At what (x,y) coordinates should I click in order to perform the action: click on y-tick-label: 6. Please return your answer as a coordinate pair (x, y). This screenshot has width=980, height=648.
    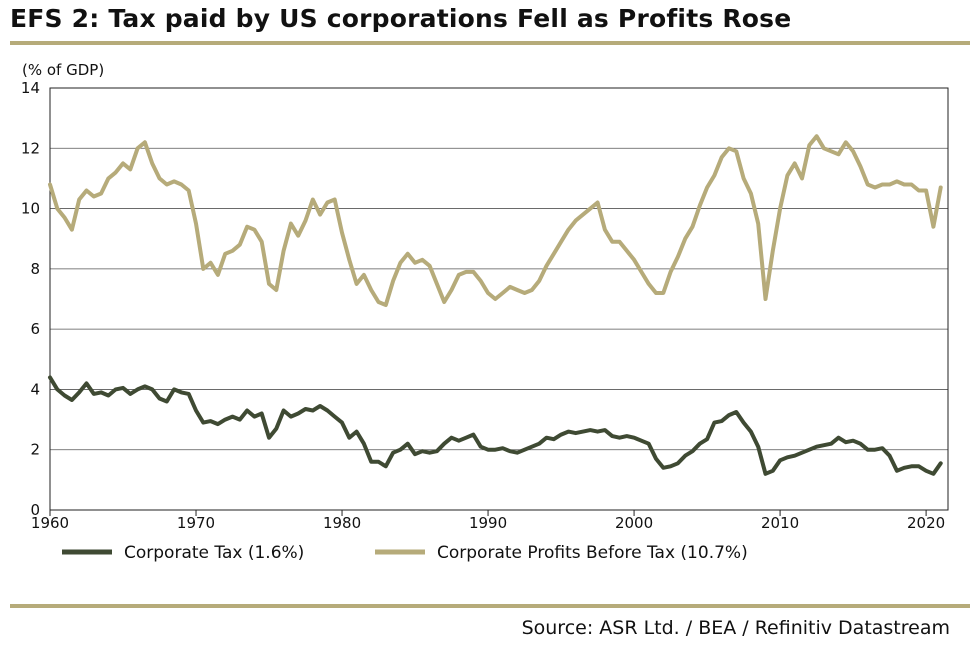
    Looking at the image, I should click on (35, 329).